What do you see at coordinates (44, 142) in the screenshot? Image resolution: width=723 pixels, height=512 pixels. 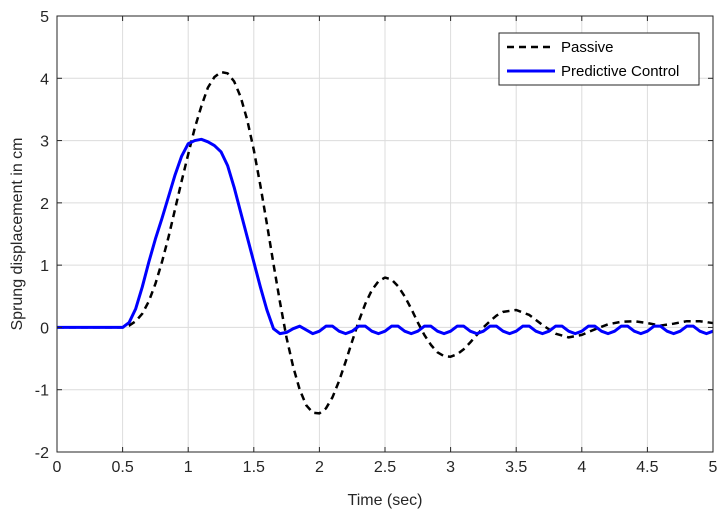 I see `y-tick-label: 3` at bounding box center [44, 142].